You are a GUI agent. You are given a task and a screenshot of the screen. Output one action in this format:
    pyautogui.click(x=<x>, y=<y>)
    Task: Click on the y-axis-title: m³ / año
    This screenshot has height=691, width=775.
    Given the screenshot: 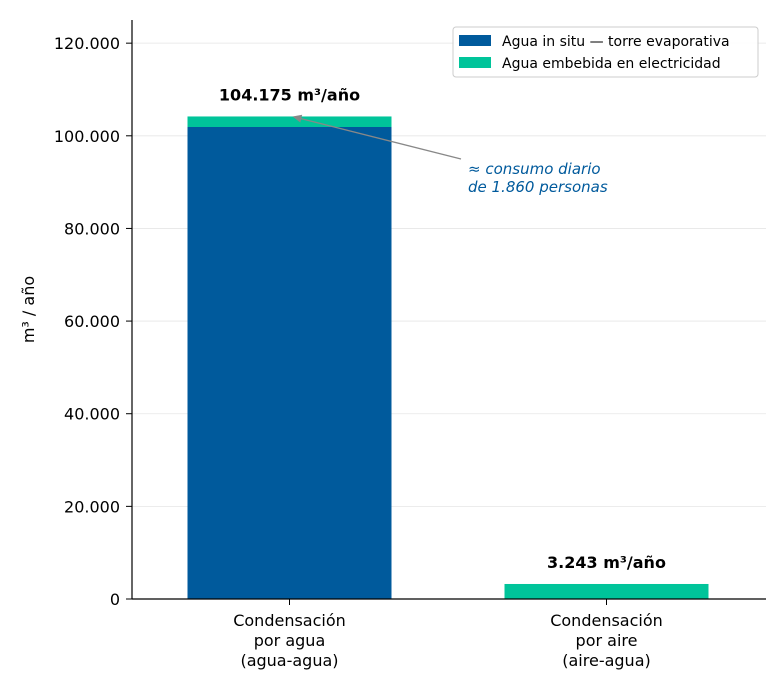 What is the action you would take?
    pyautogui.click(x=28, y=309)
    